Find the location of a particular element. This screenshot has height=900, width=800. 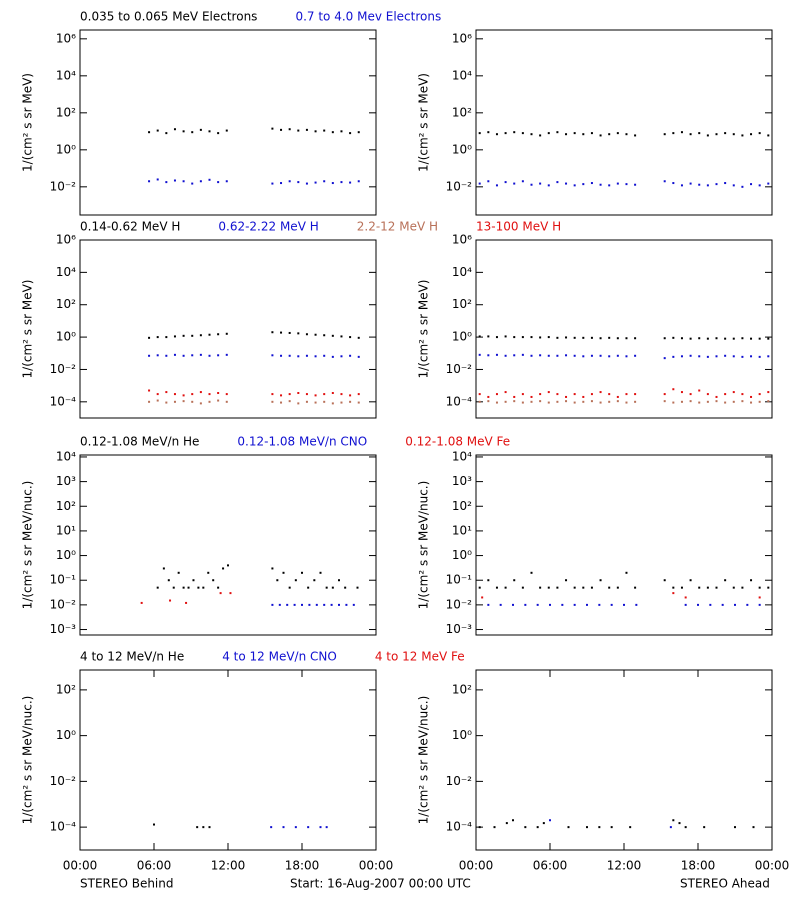

x-tick-label: 06:00 is located at coordinates (154, 866).